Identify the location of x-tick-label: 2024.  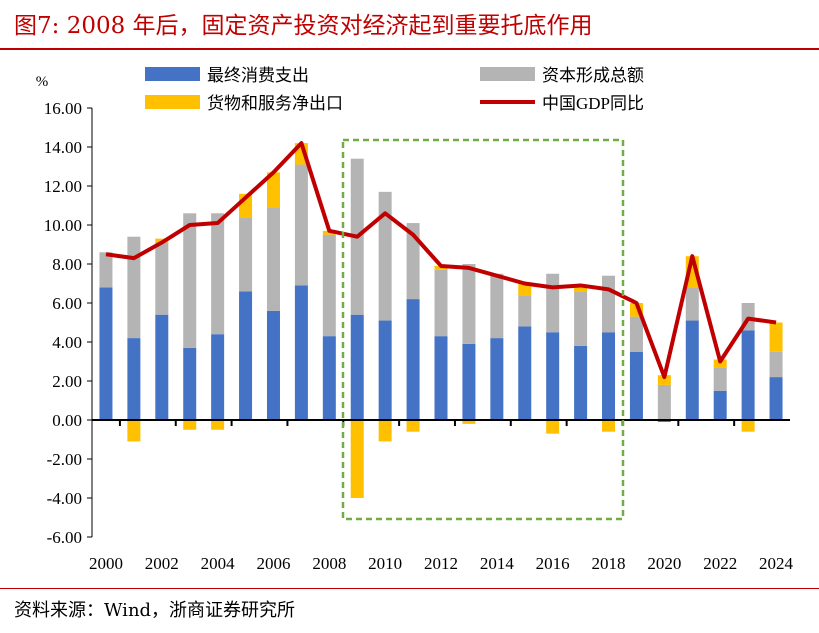
(776, 563).